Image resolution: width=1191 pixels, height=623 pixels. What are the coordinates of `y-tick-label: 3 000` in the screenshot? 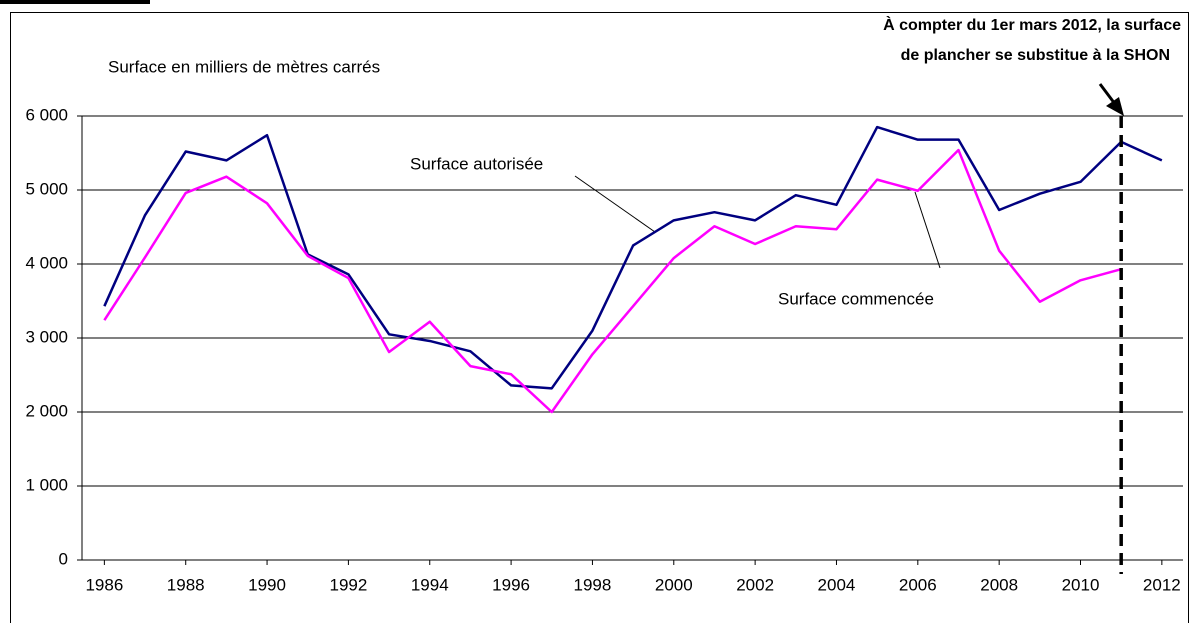 It's located at (46, 336).